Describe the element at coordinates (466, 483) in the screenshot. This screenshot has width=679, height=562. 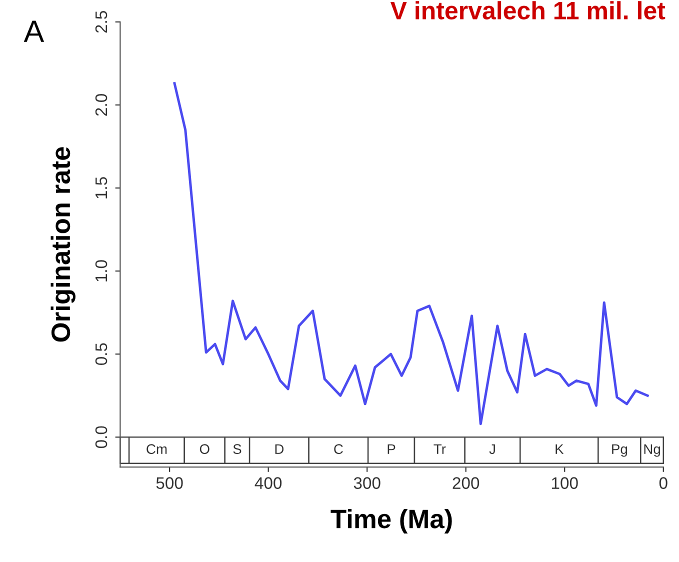
I see `x-tick-label: 200` at that location.